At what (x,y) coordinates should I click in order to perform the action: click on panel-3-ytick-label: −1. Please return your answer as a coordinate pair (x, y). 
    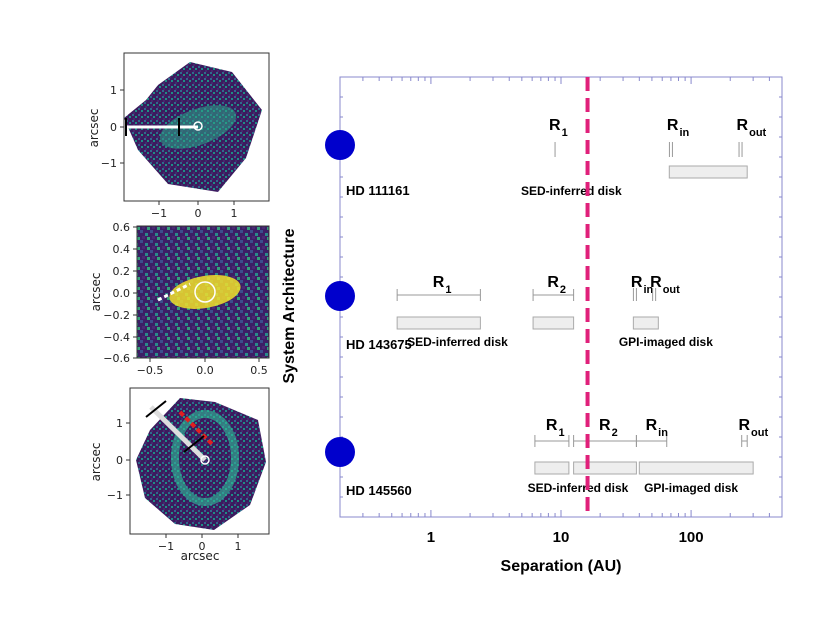
    Looking at the image, I should click on (115, 495).